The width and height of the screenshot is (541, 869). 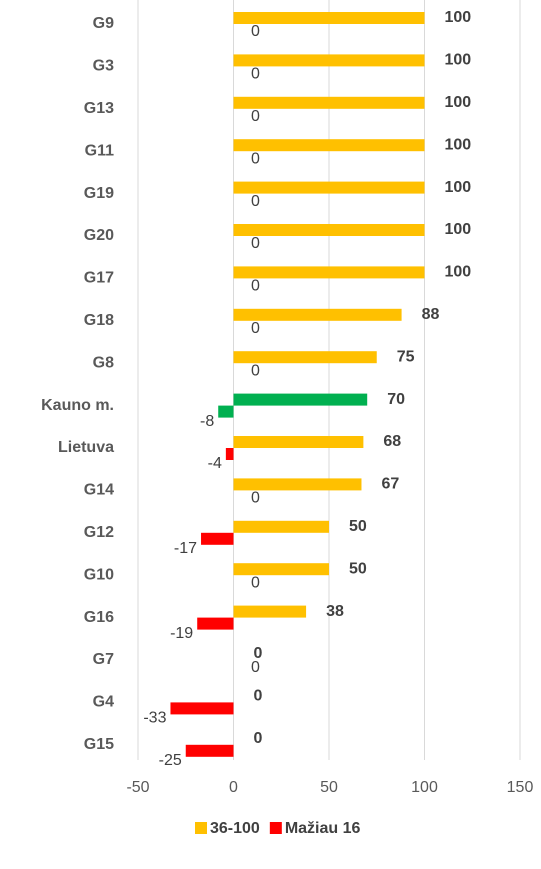 What do you see at coordinates (137, 787) in the screenshot?
I see `x-tick-label: -50` at bounding box center [137, 787].